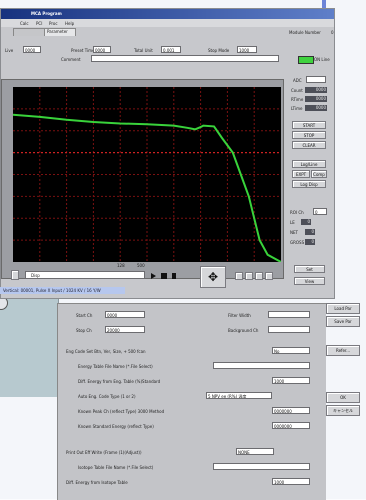  Describe the element at coordinates (164, 276) in the screenshot. I see `stop-icon` at that location.